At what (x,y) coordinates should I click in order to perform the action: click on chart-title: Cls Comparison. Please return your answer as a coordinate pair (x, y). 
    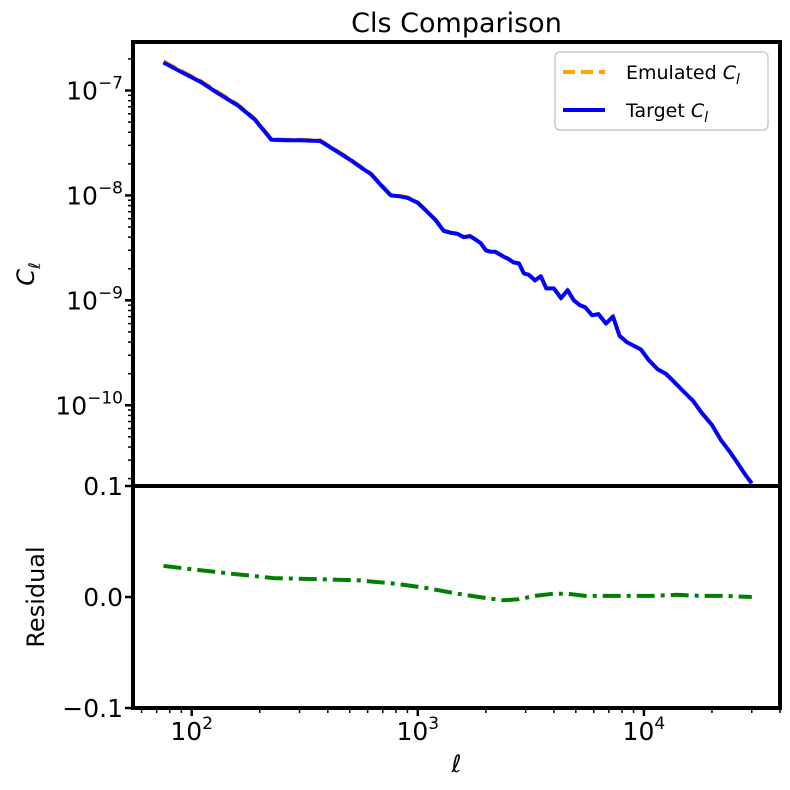
    Looking at the image, I should click on (456, 23).